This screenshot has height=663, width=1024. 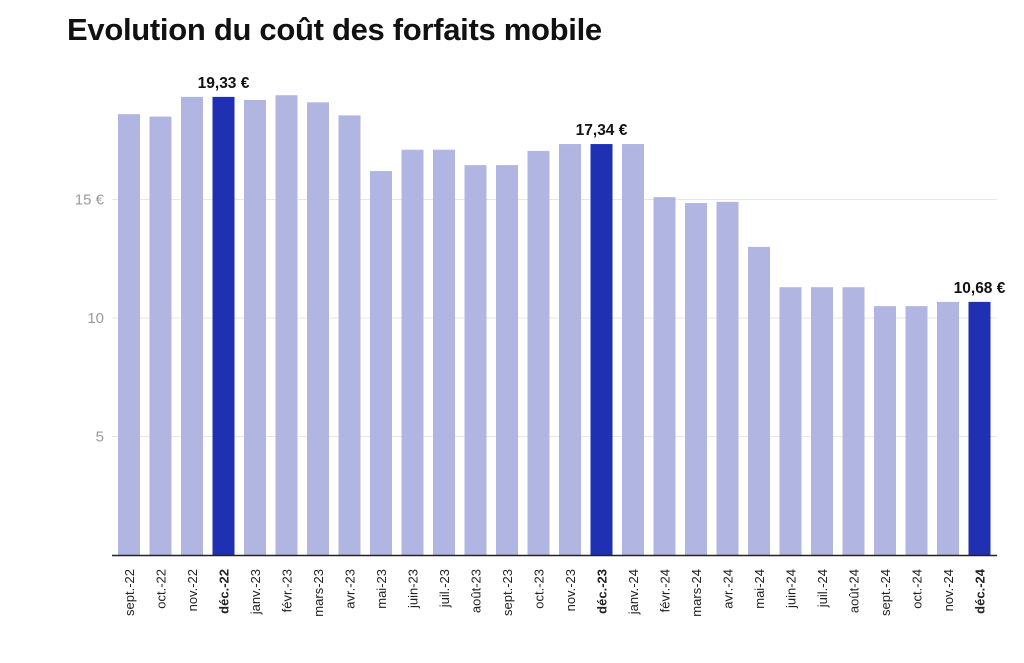 I want to click on bar-sept.-23, so click(x=507, y=360).